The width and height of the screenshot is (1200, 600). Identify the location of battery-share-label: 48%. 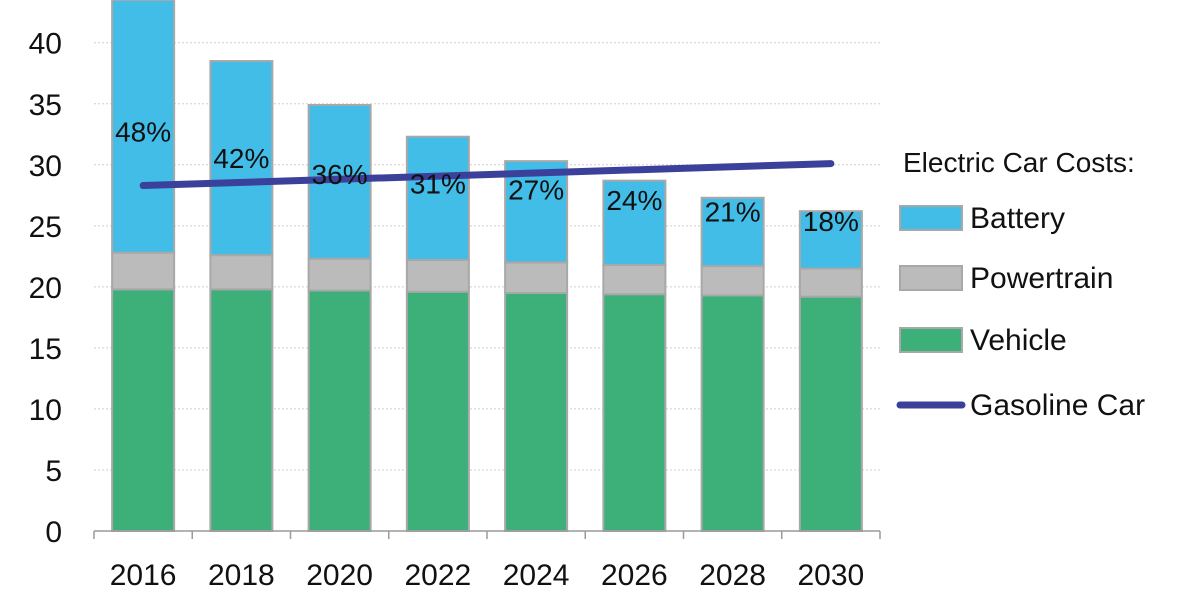
(143, 131).